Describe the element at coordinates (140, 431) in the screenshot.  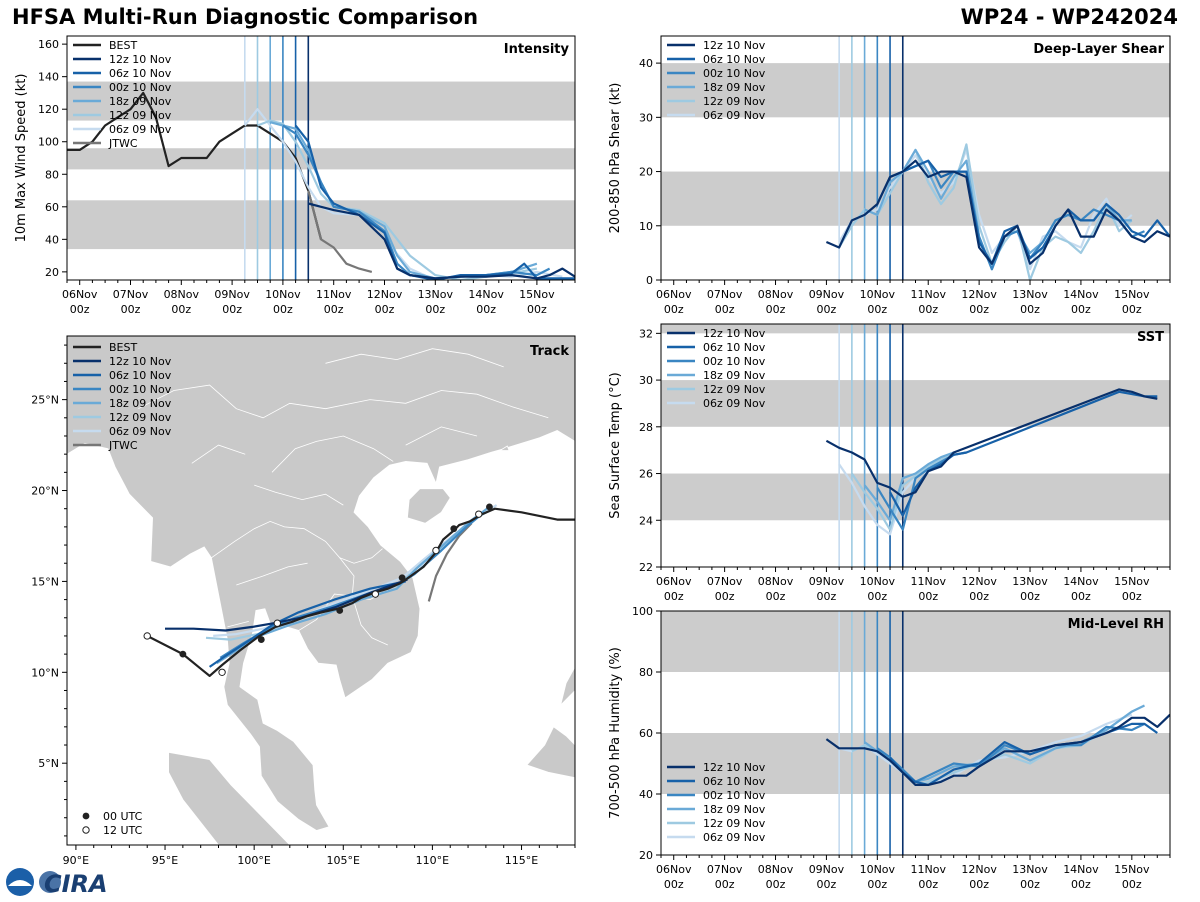
I see `track-legend-label: 06z 09 Nov` at that location.